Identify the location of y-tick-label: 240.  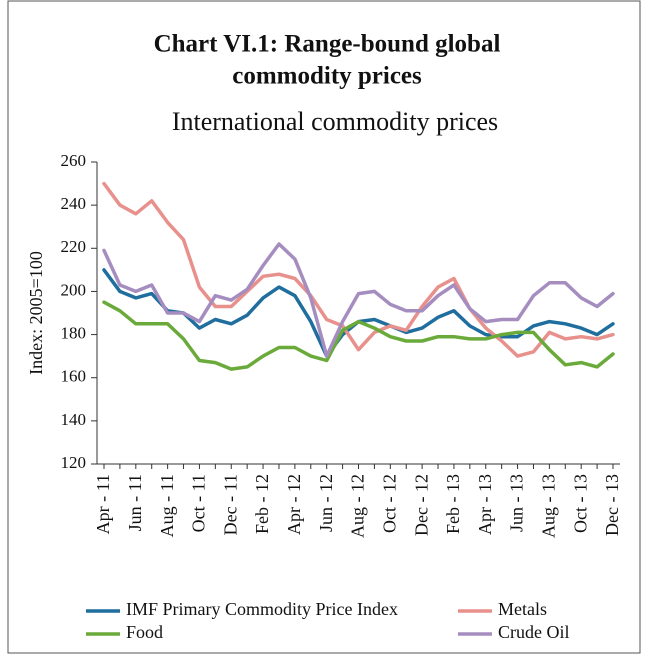
(74, 203).